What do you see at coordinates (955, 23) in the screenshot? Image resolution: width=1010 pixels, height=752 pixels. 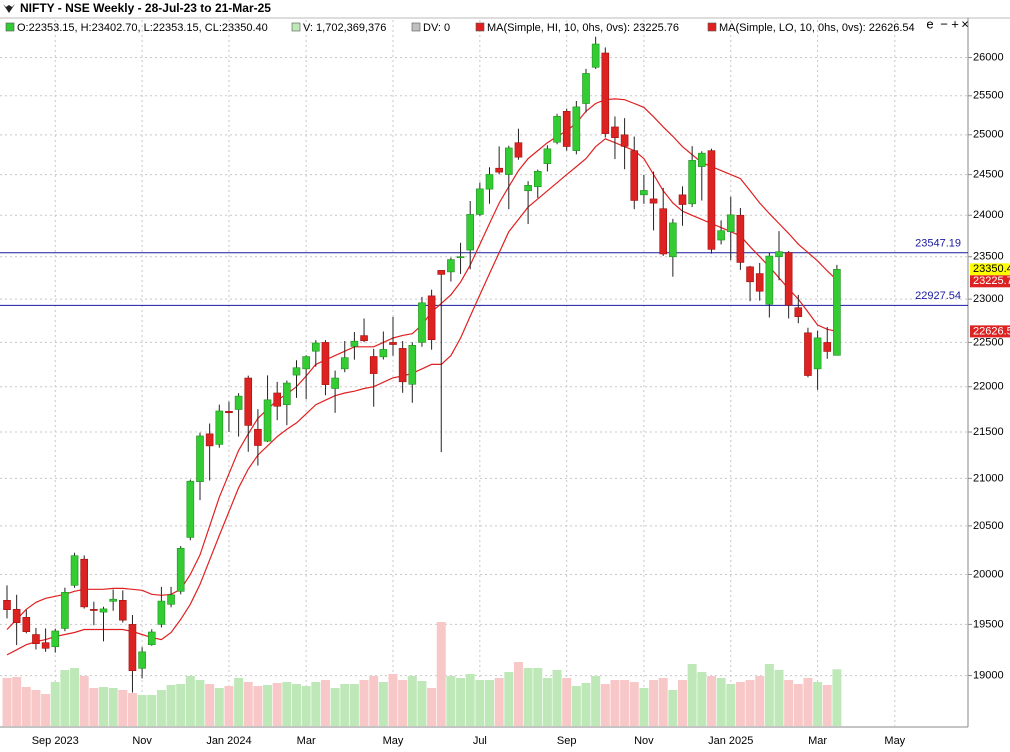 I see `window-control: +` at bounding box center [955, 23].